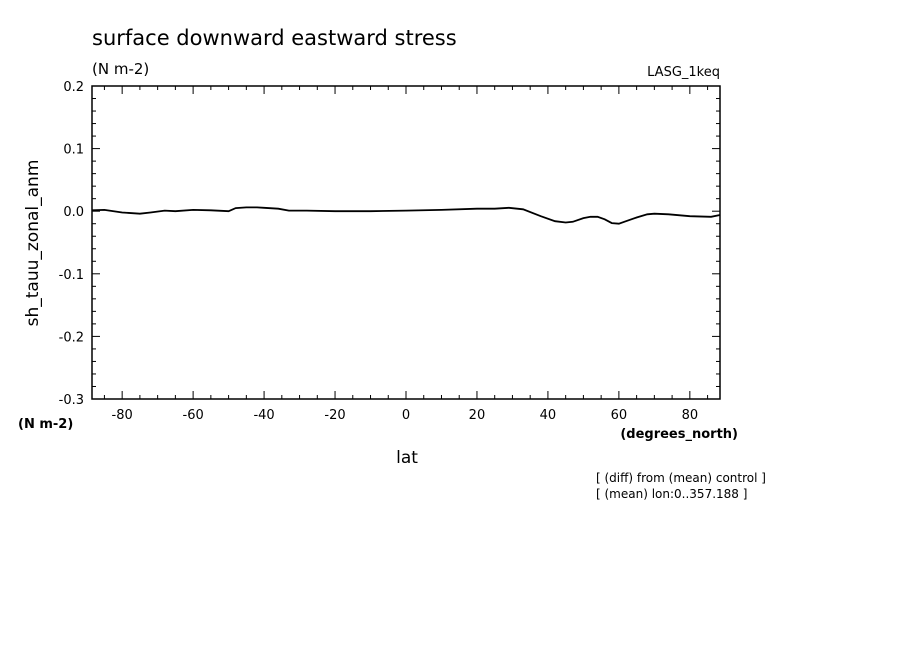 The height and width of the screenshot is (654, 904). What do you see at coordinates (690, 415) in the screenshot?
I see `x-tick-label: 80` at bounding box center [690, 415].